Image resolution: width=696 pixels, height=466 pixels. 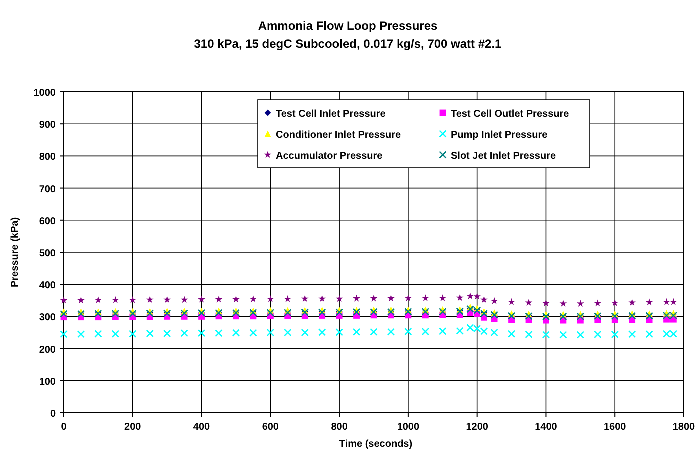 I want to click on y-tick-label: 100, so click(x=47, y=382).